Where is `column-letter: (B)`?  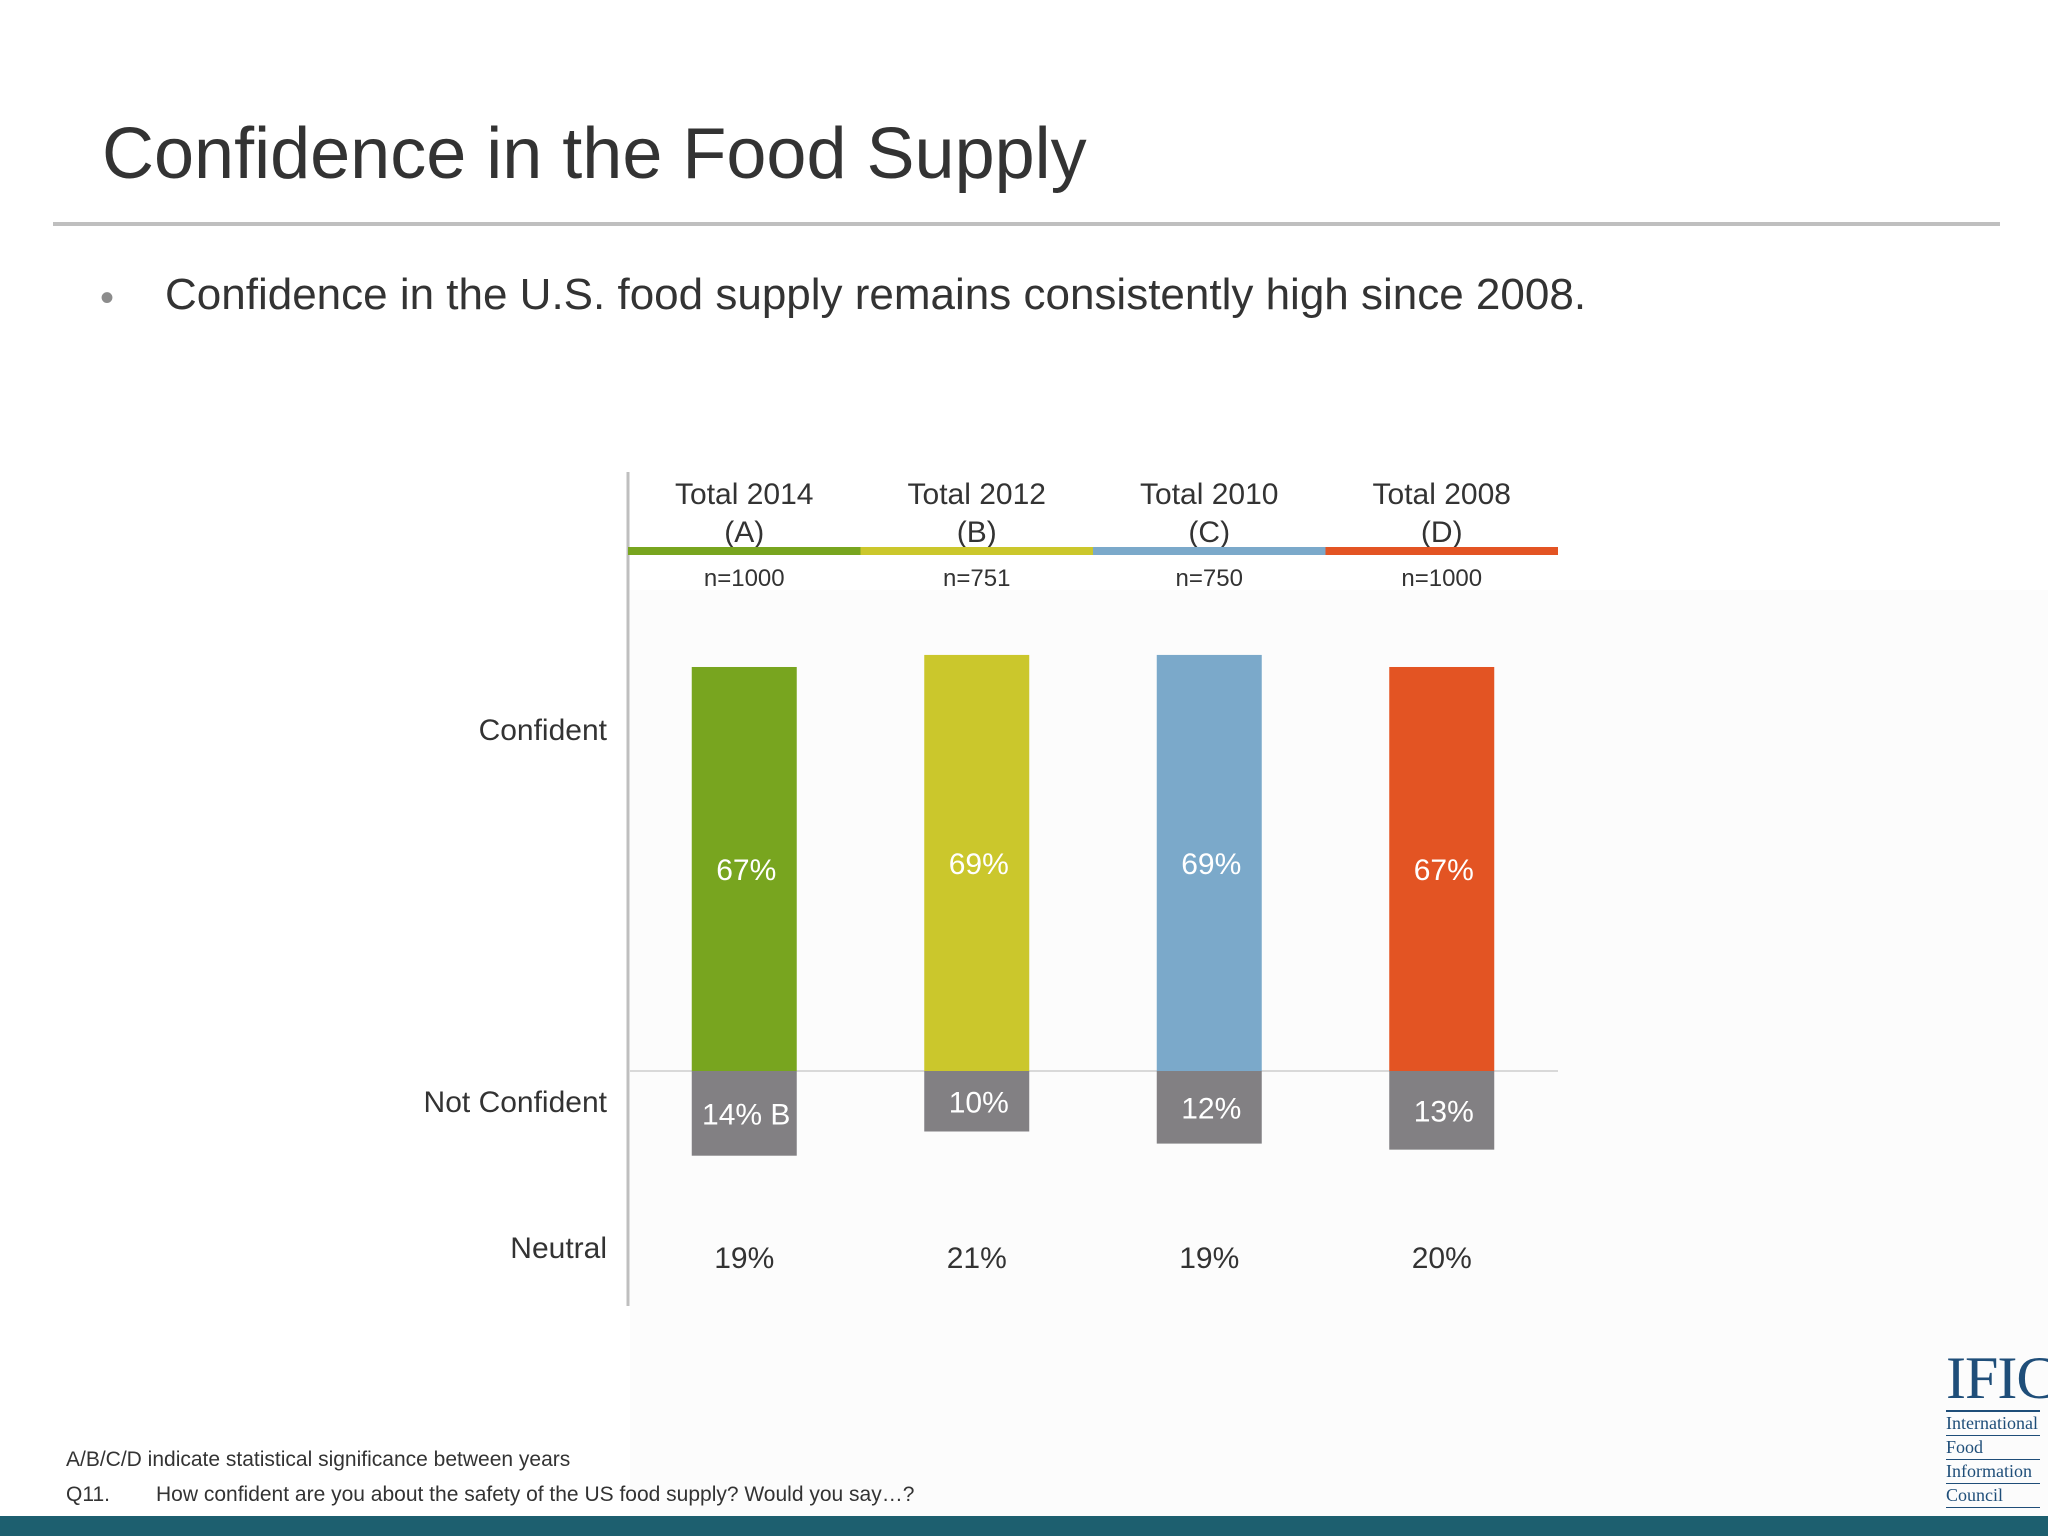
column-letter: (B) is located at coordinates (977, 532).